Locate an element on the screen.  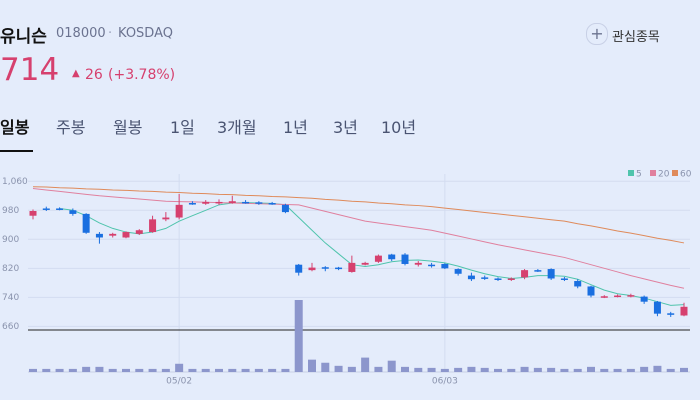
tab: 3년 is located at coordinates (345, 127).